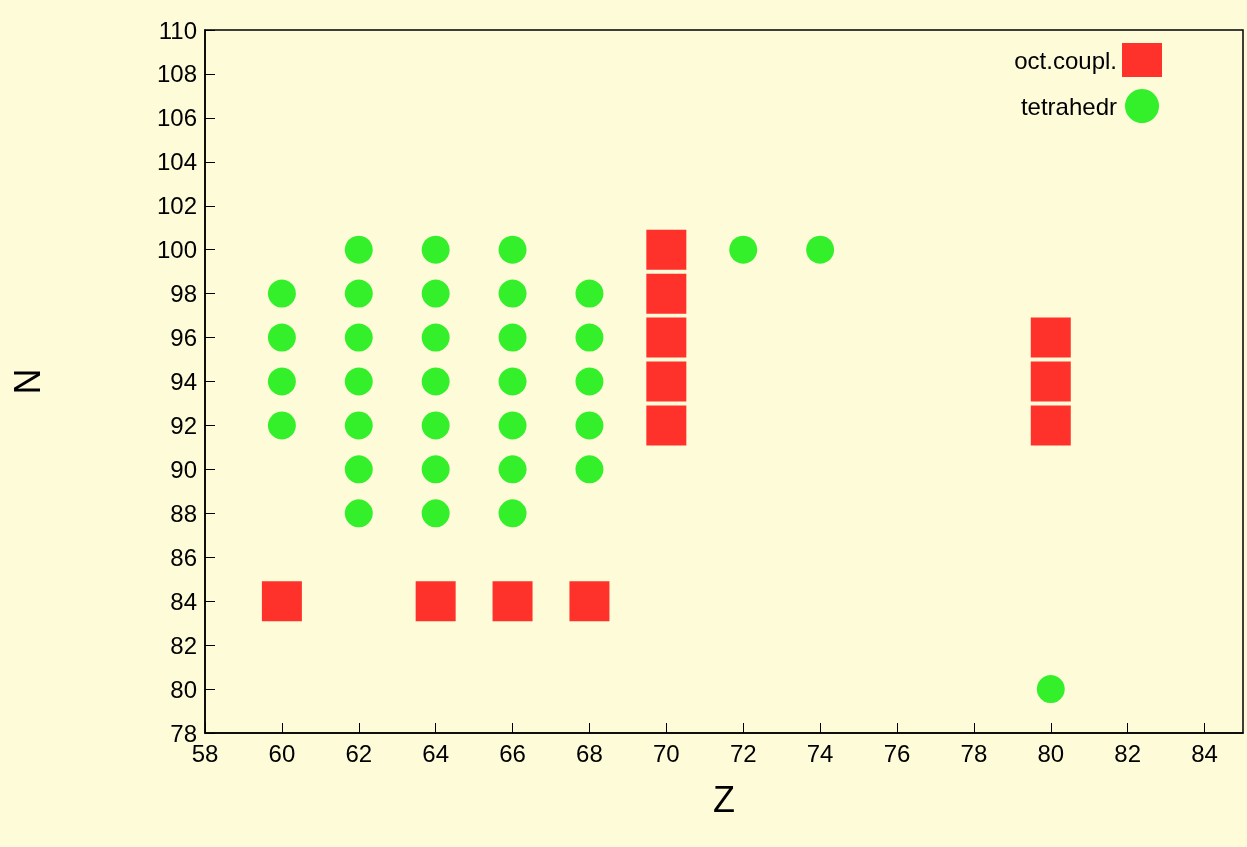  I want to click on y-tick-label: 88, so click(183, 513).